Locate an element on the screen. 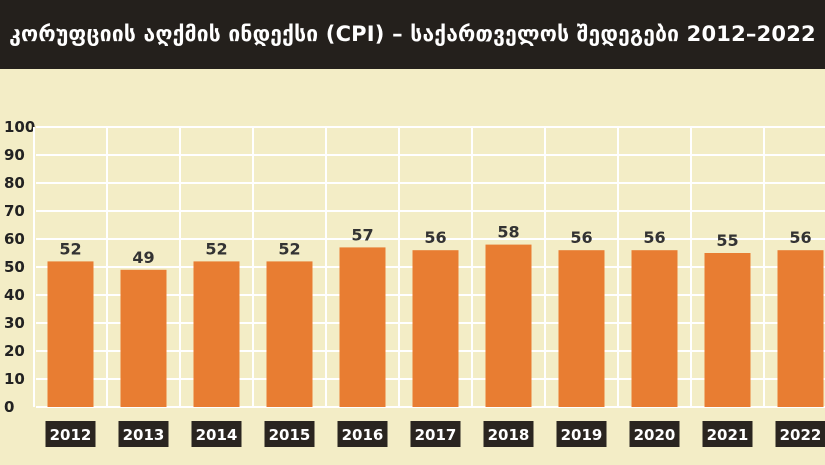  category-label: 2014 is located at coordinates (217, 435).